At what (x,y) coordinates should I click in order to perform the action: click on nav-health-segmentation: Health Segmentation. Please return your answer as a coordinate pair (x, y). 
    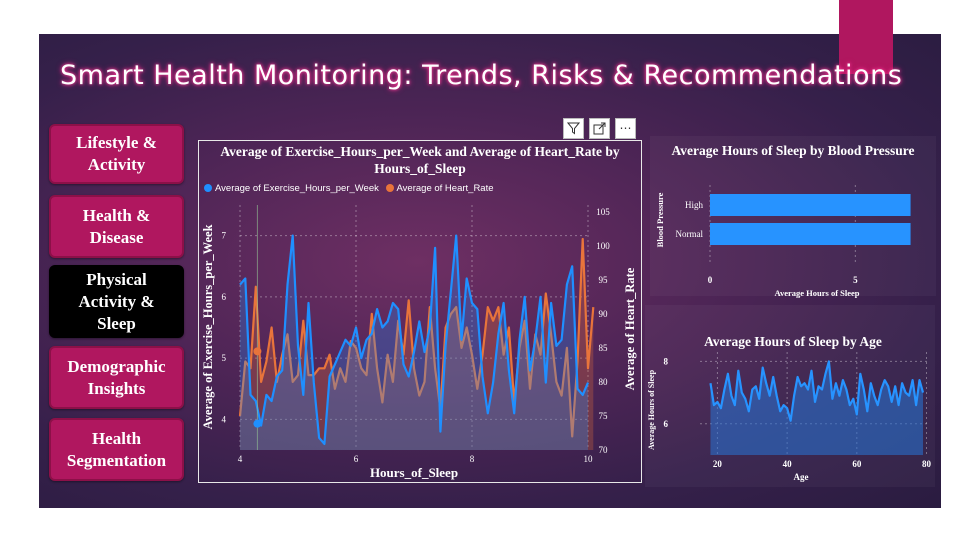
    Looking at the image, I should click on (116, 449).